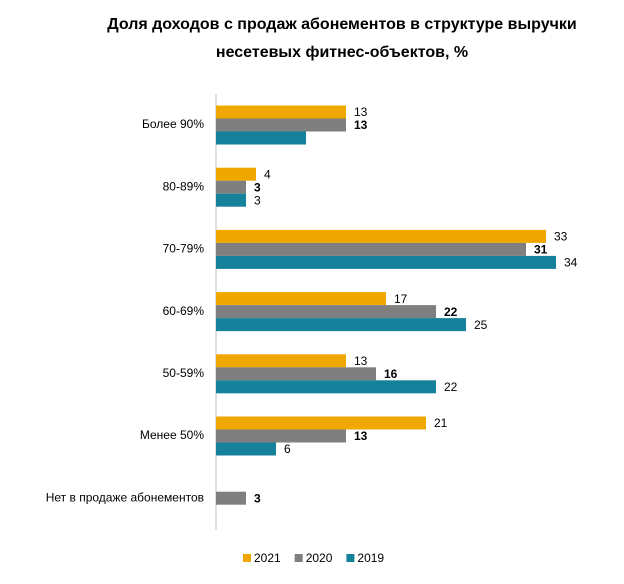 This screenshot has width=624, height=584. What do you see at coordinates (173, 124) in the screenshot?
I see `y-tick-label: Более 90%` at bounding box center [173, 124].